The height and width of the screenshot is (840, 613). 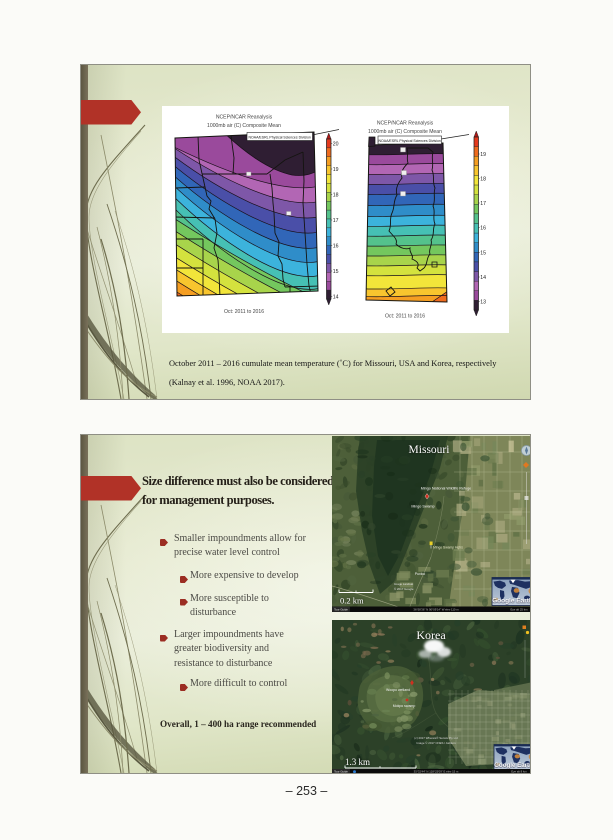 I want to click on svg-text: Woopo wetland, so click(x=398, y=690).